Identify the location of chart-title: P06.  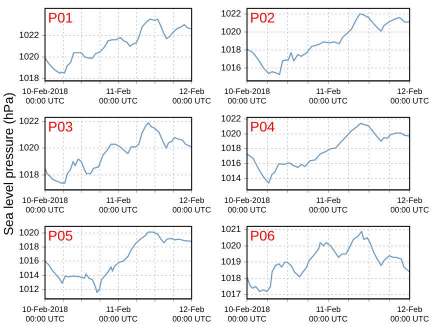
(263, 235).